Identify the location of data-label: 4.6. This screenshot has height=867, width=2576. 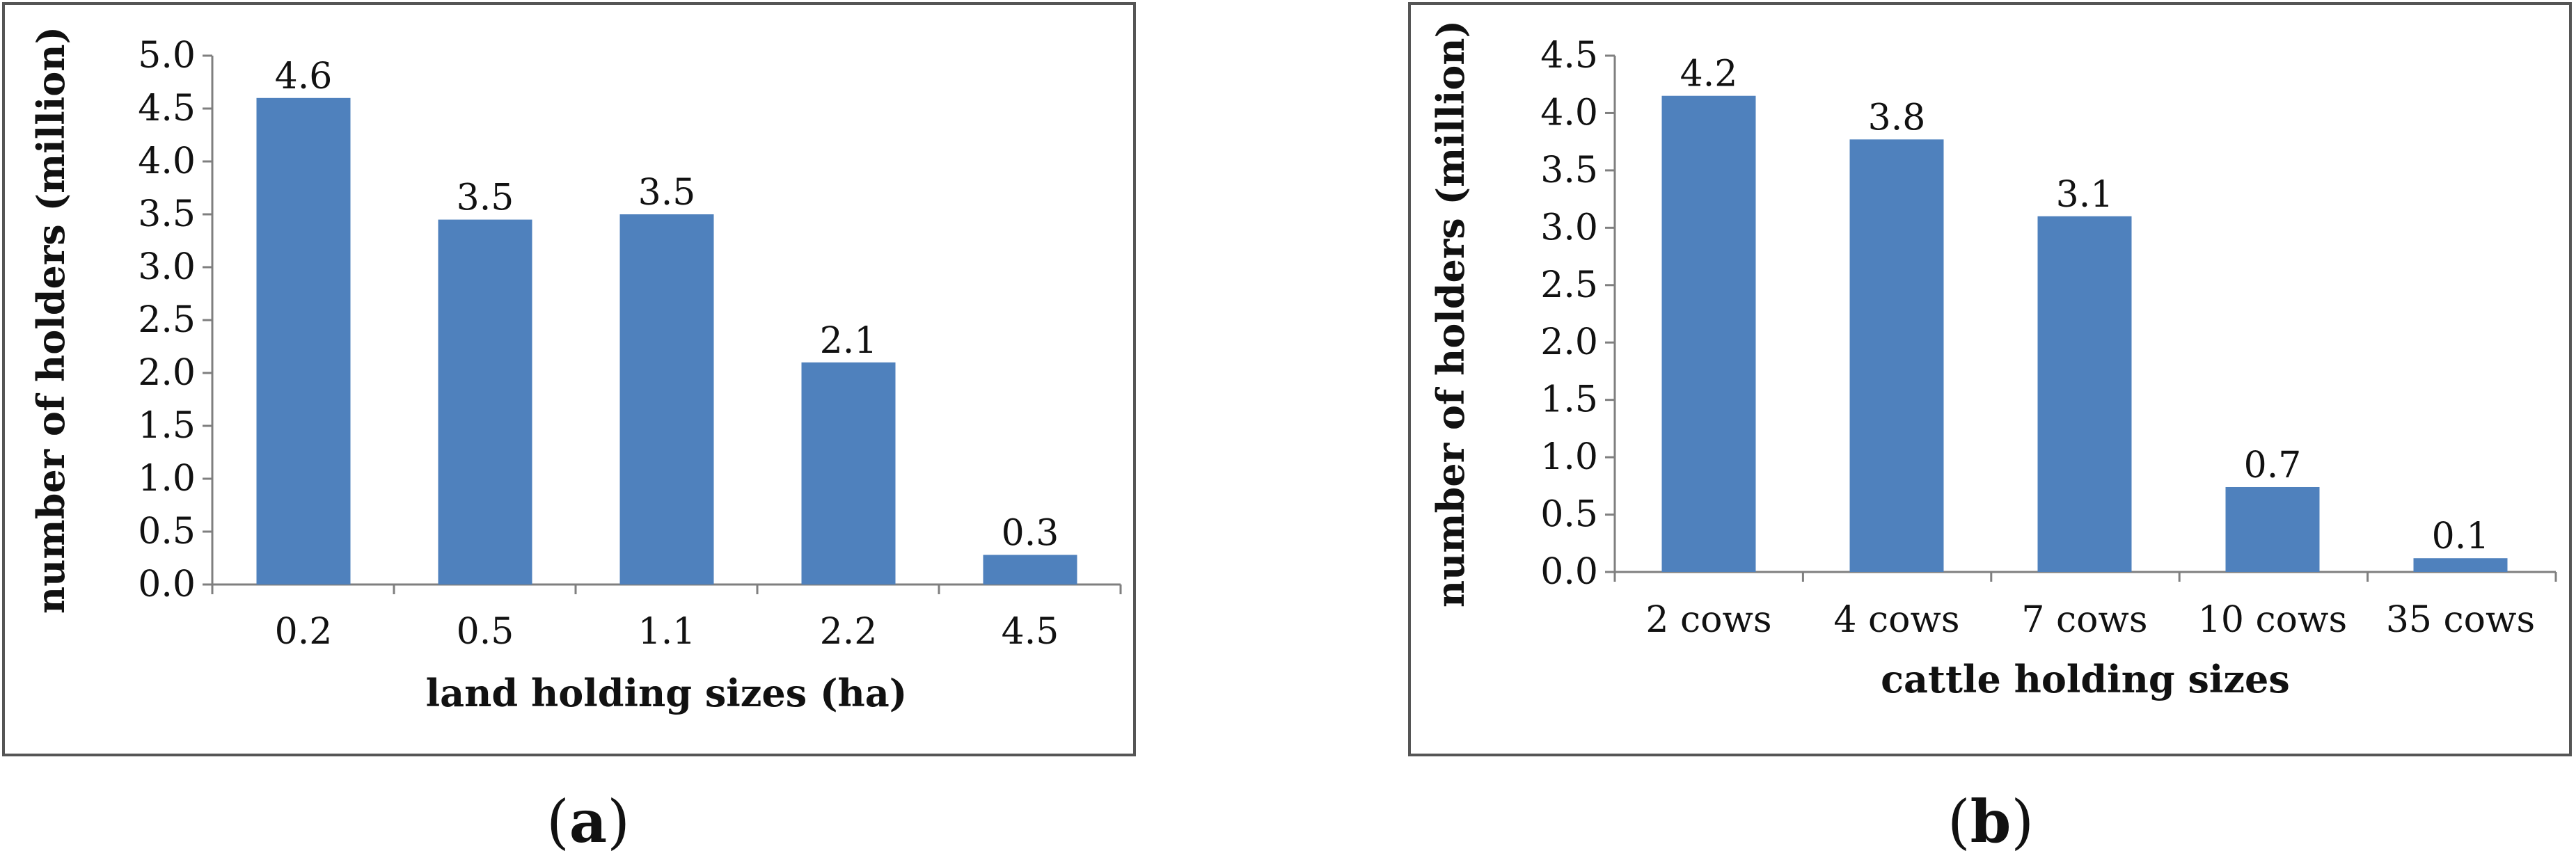
(304, 76).